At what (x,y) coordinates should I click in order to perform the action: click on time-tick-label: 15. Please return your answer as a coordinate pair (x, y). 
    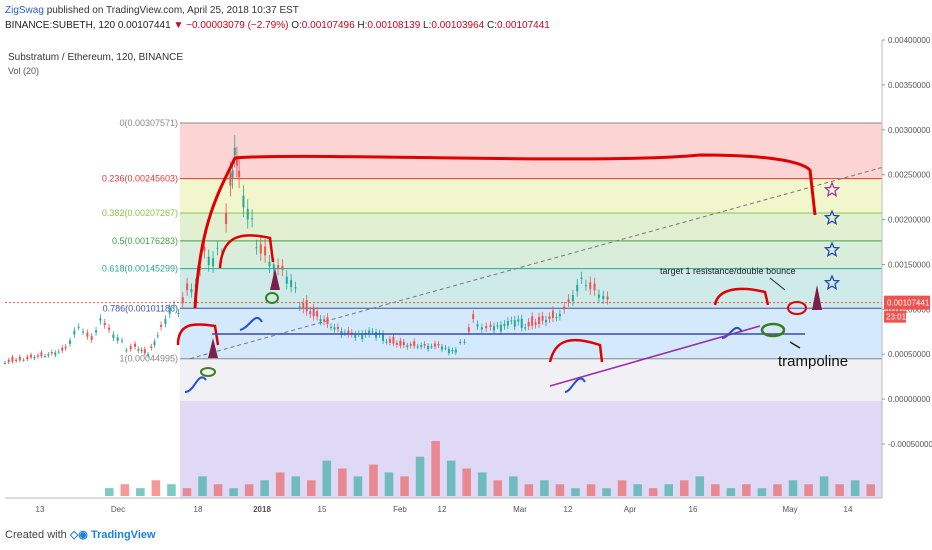
    Looking at the image, I should click on (322, 509).